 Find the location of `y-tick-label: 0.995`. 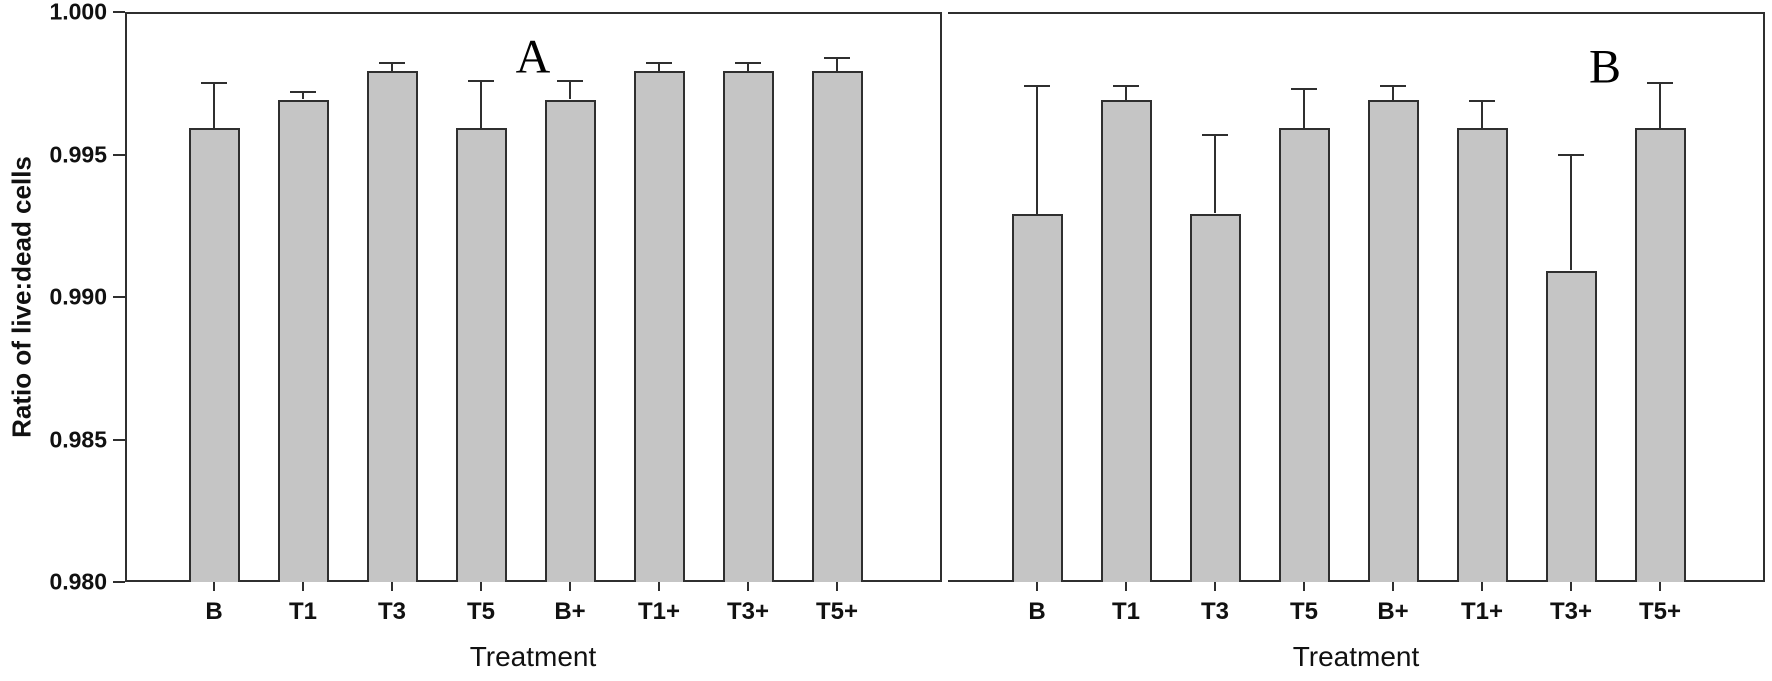

y-tick-label: 0.995 is located at coordinates (78, 154).